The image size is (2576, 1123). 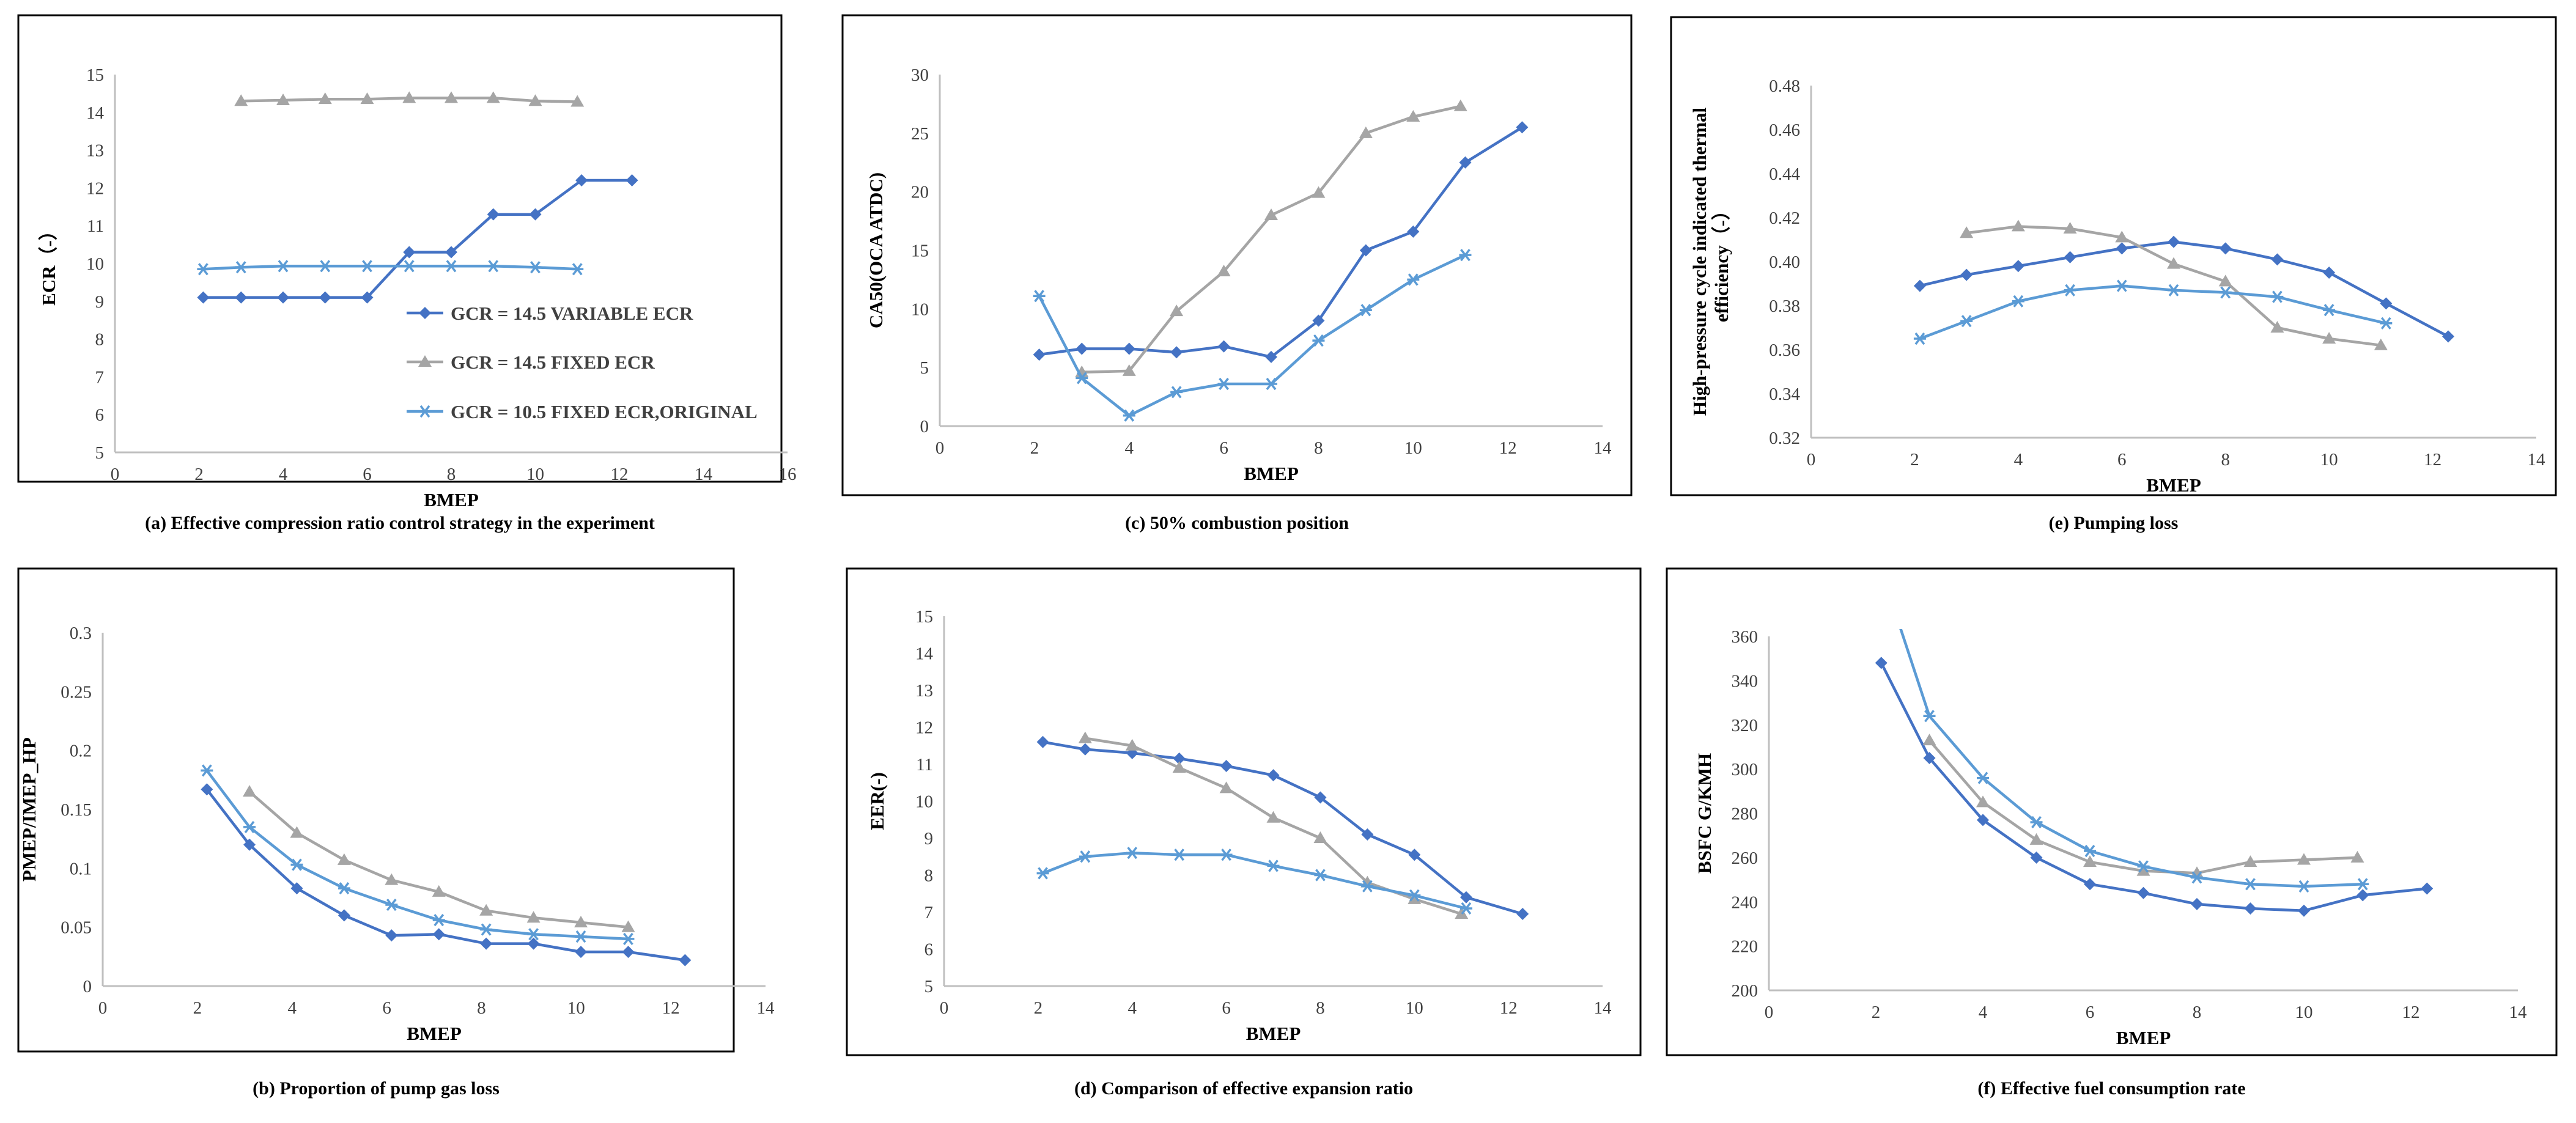 I want to click on y-tick-label: 12, so click(x=95, y=189).